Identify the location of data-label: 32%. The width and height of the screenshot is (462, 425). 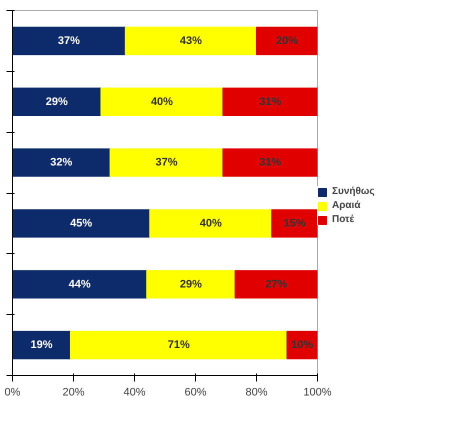
(61, 162).